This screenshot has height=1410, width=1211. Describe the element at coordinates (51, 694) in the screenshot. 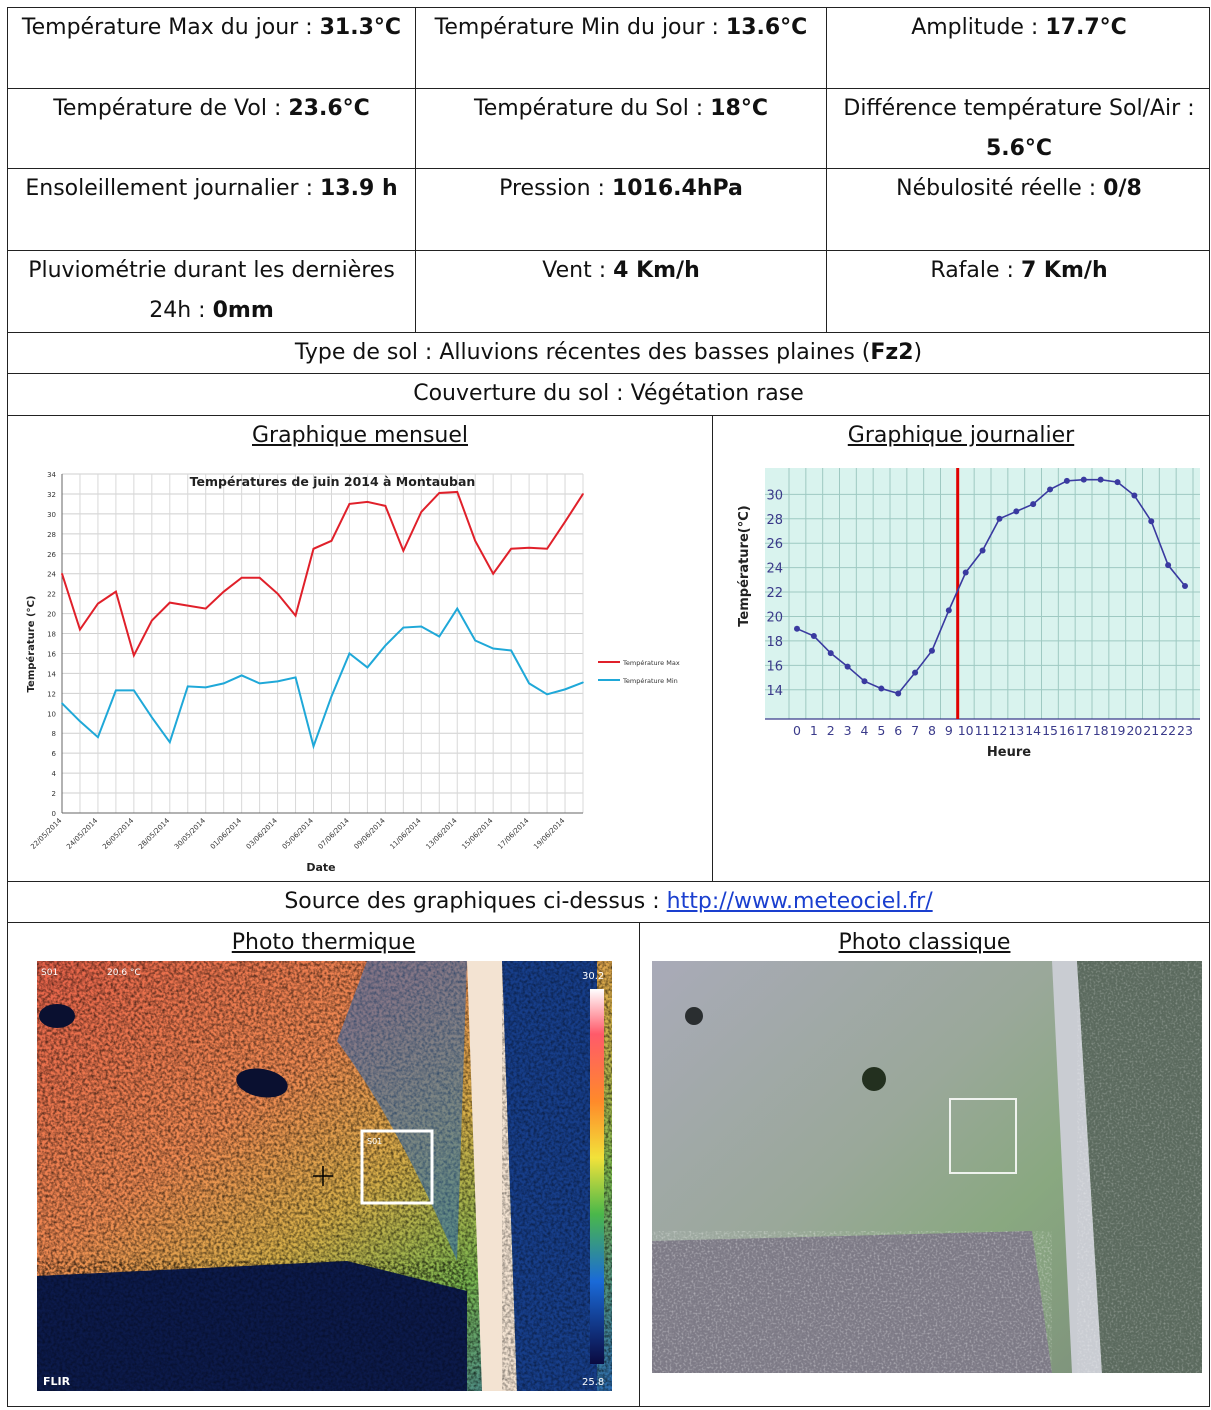

I see `monthly-y-tick: 12` at that location.